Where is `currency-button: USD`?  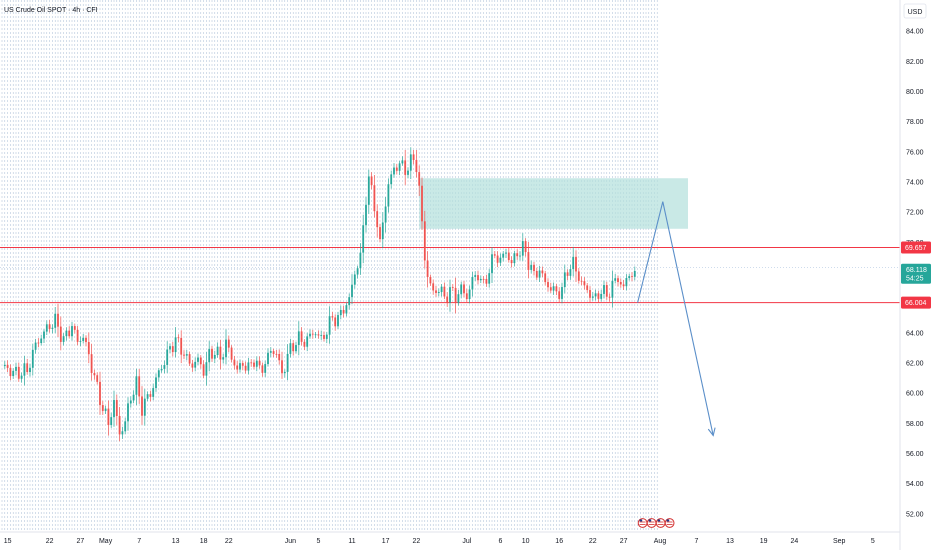 currency-button: USD is located at coordinates (915, 11).